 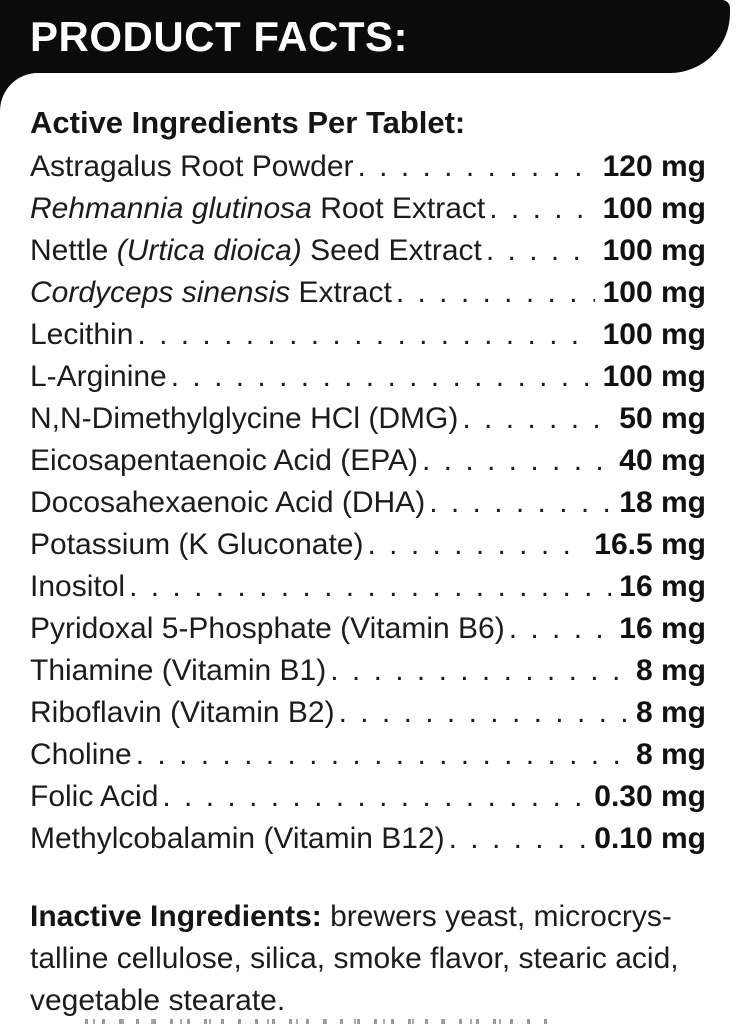 I want to click on ingredient-amount: 18 mg, so click(x=662, y=502).